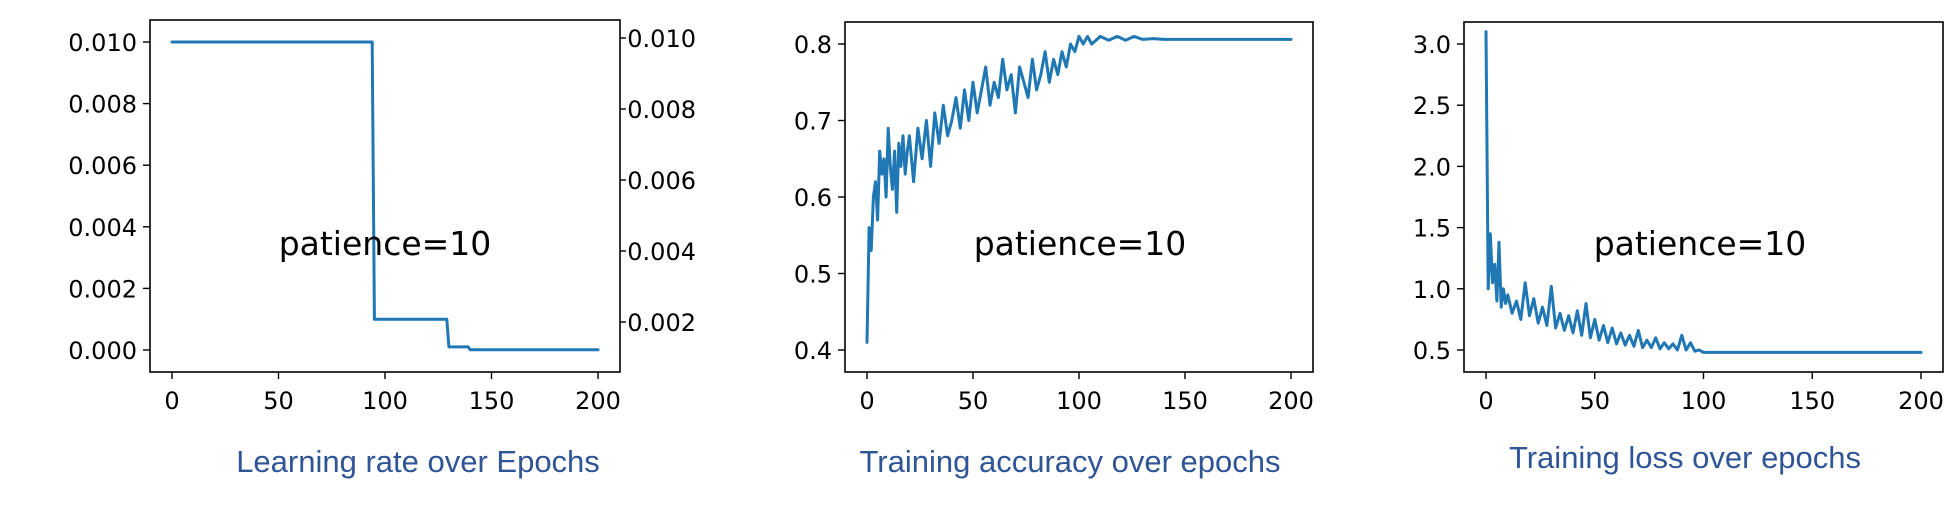  Describe the element at coordinates (813, 45) in the screenshot. I see `y-tick-label: 0.8` at that location.